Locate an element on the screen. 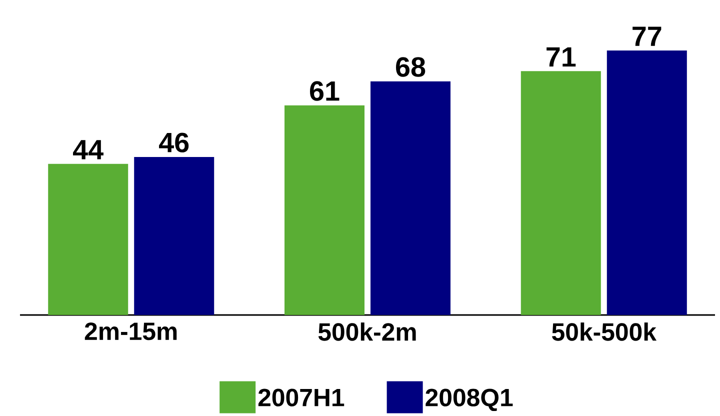 The width and height of the screenshot is (720, 416). x-tick-label: 2m-15m is located at coordinates (130, 331).